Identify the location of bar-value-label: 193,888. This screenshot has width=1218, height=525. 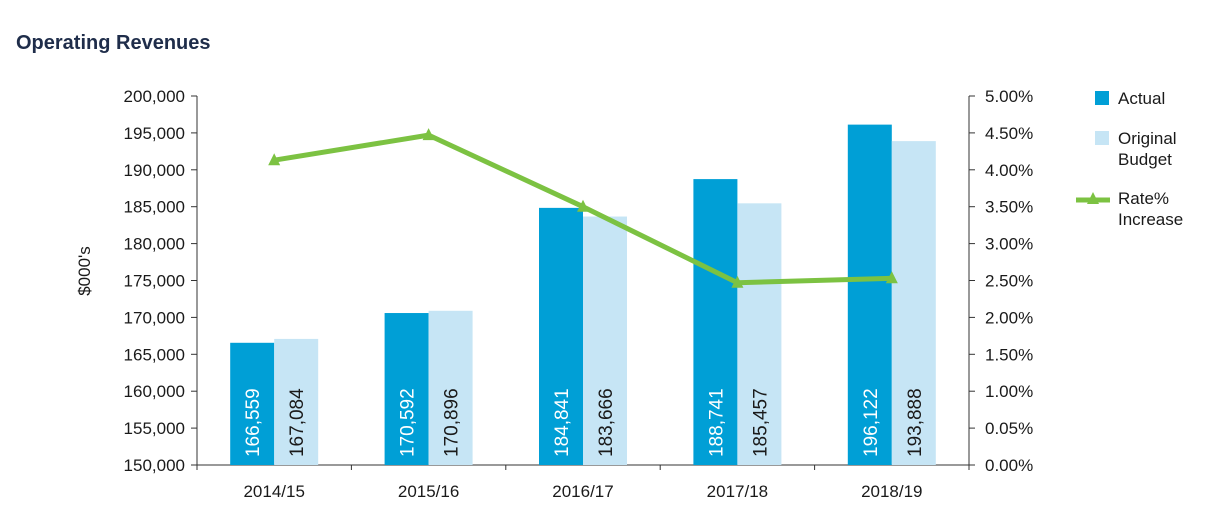
(915, 422).